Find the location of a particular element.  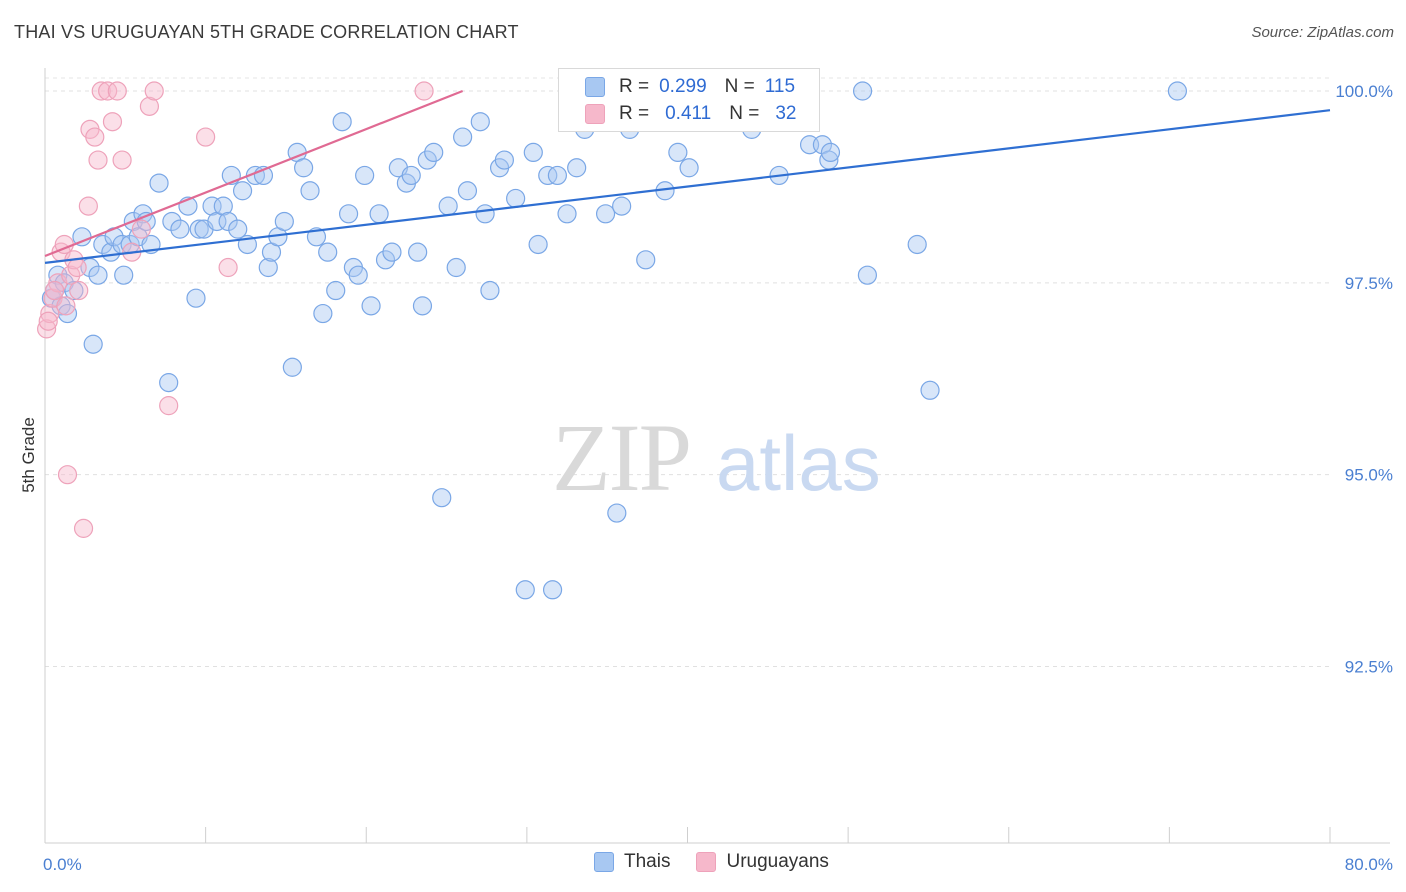

y-tick-label: 97.5% is located at coordinates (1369, 283).